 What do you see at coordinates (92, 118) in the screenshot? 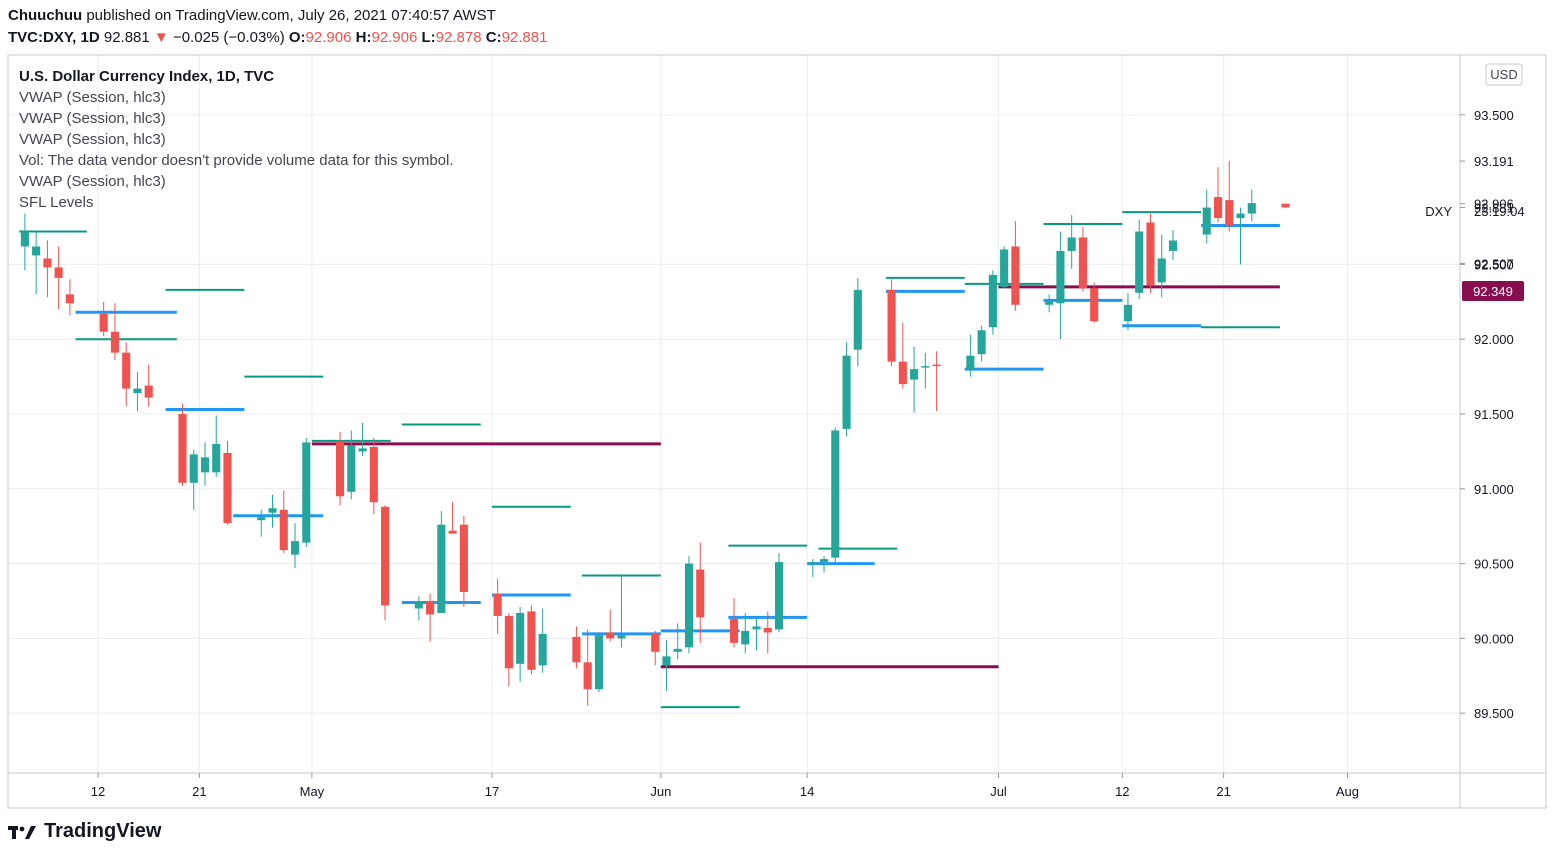
I see `legend-vwap-2: VWAP (Session, hlc3)` at bounding box center [92, 118].